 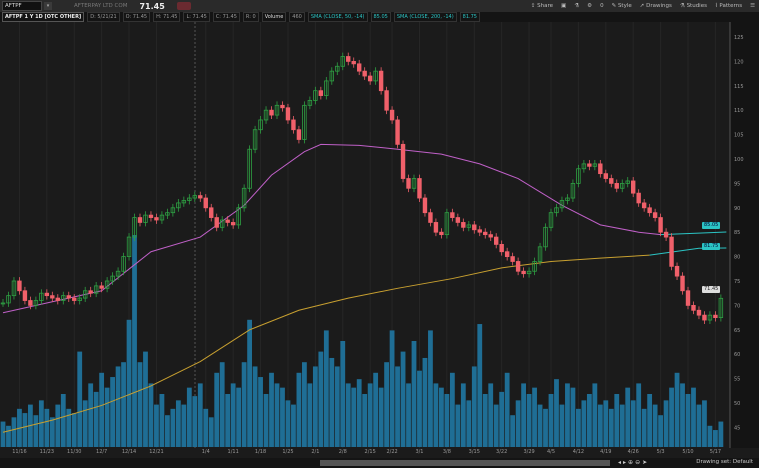 I want to click on y-tick-label: 65, so click(x=737, y=331).